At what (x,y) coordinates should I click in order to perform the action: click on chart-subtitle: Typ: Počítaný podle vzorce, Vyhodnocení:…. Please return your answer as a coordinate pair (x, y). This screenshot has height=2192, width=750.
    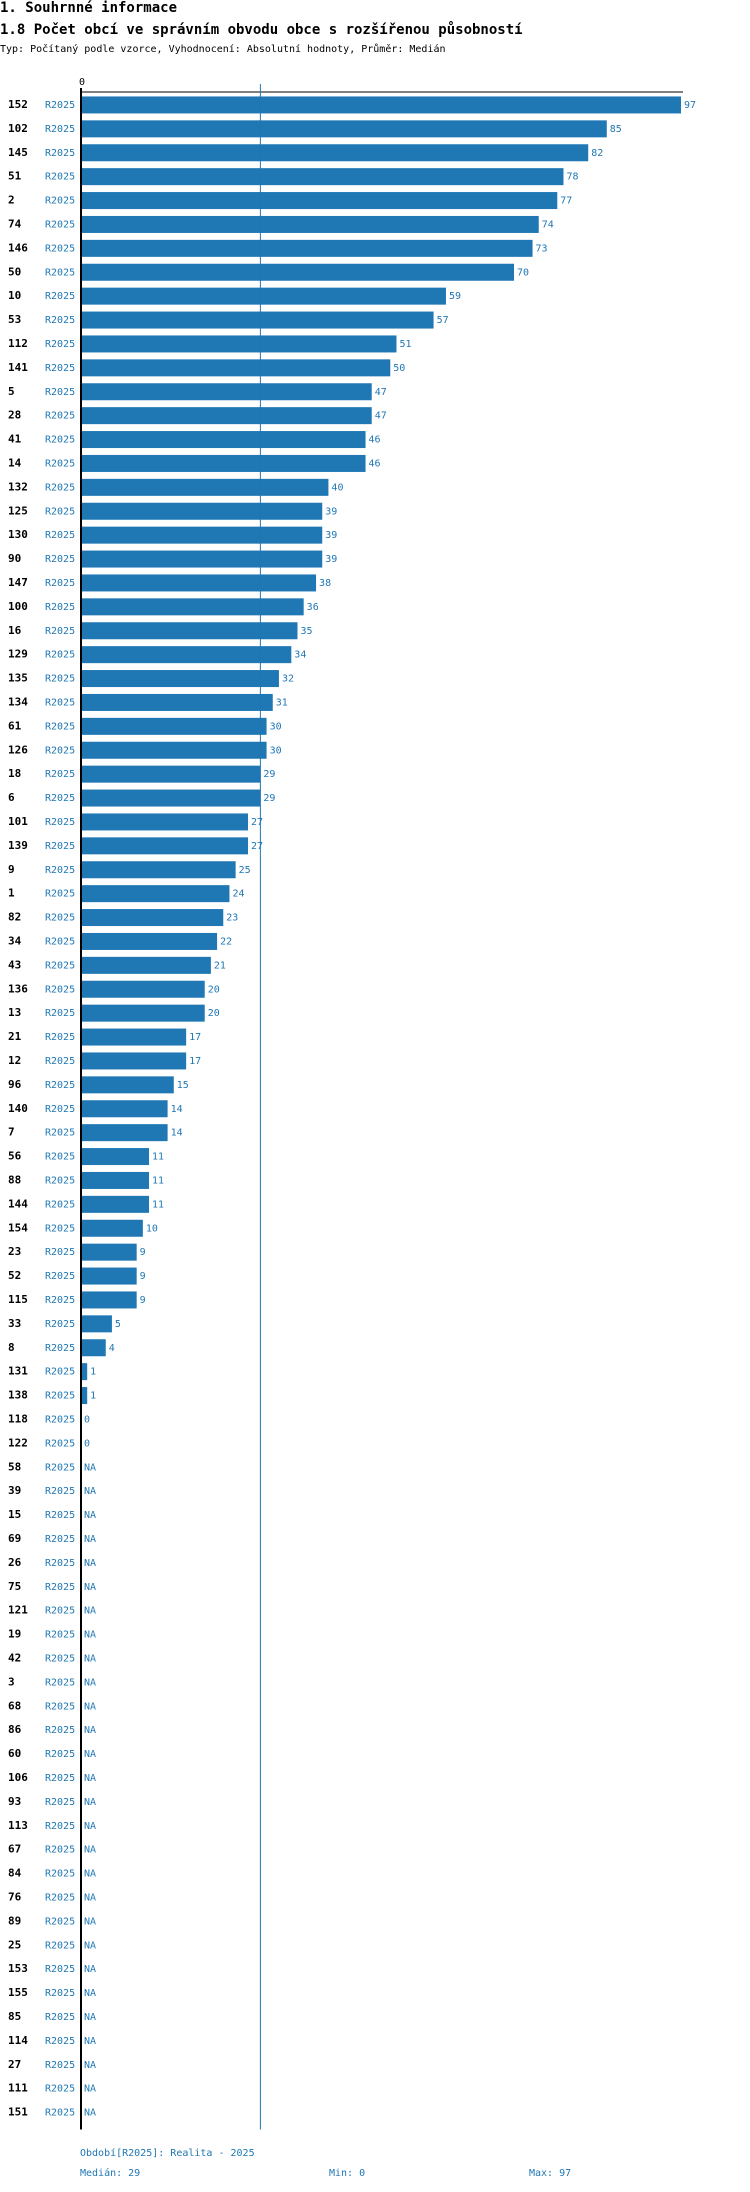
    Looking at the image, I should click on (223, 49).